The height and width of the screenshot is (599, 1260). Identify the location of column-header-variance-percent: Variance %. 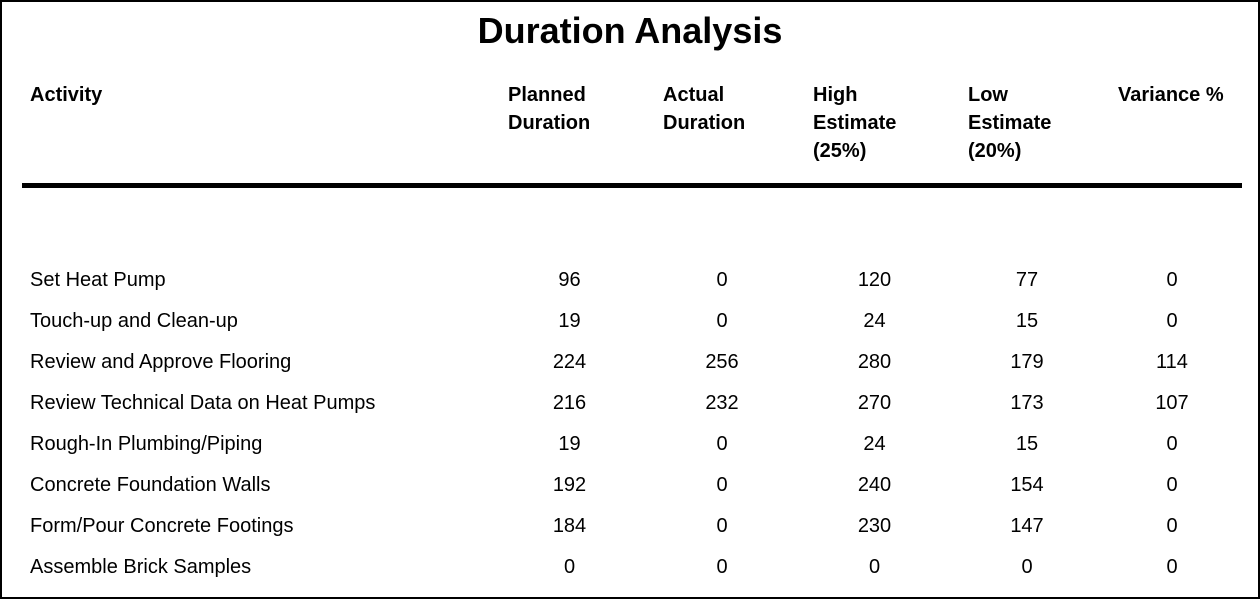
(1171, 95).